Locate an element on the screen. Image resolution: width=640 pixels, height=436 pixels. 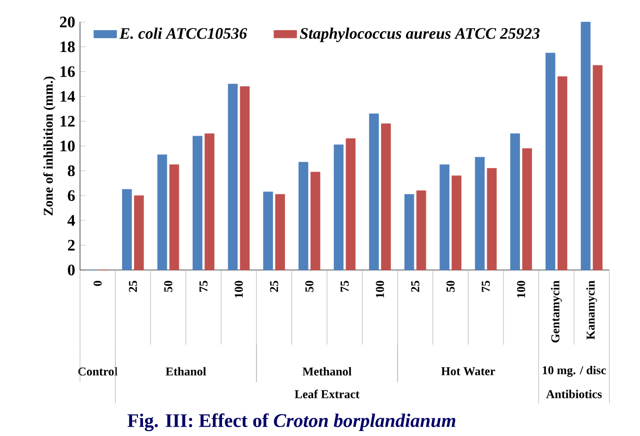
text: Ethanol is located at coordinates (186, 371).